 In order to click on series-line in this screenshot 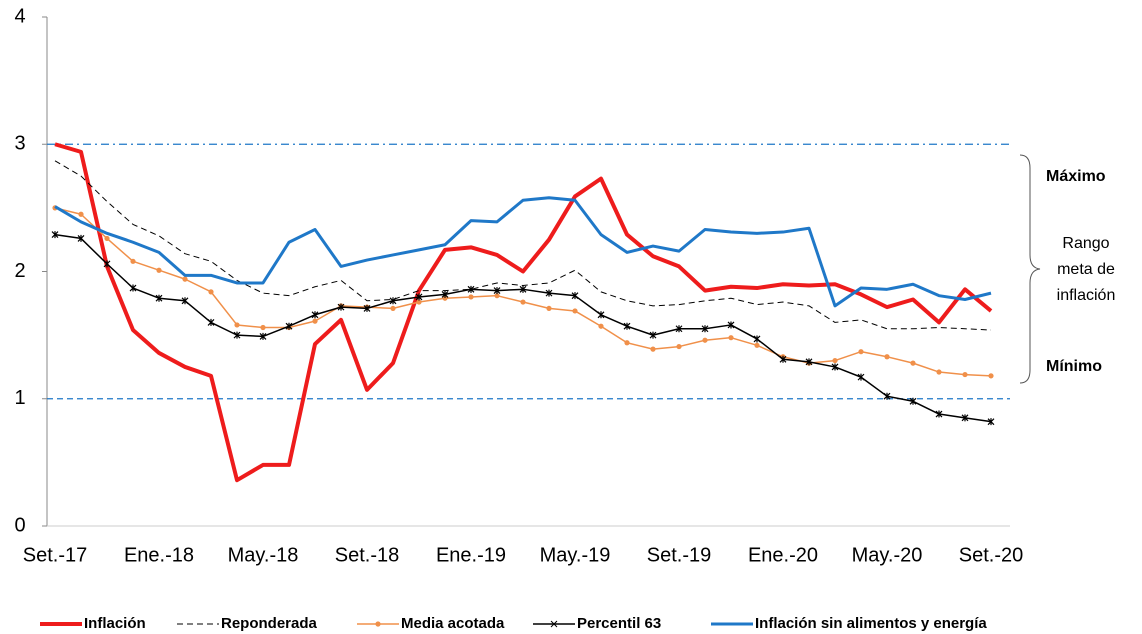, I will do `click(523, 252)`.